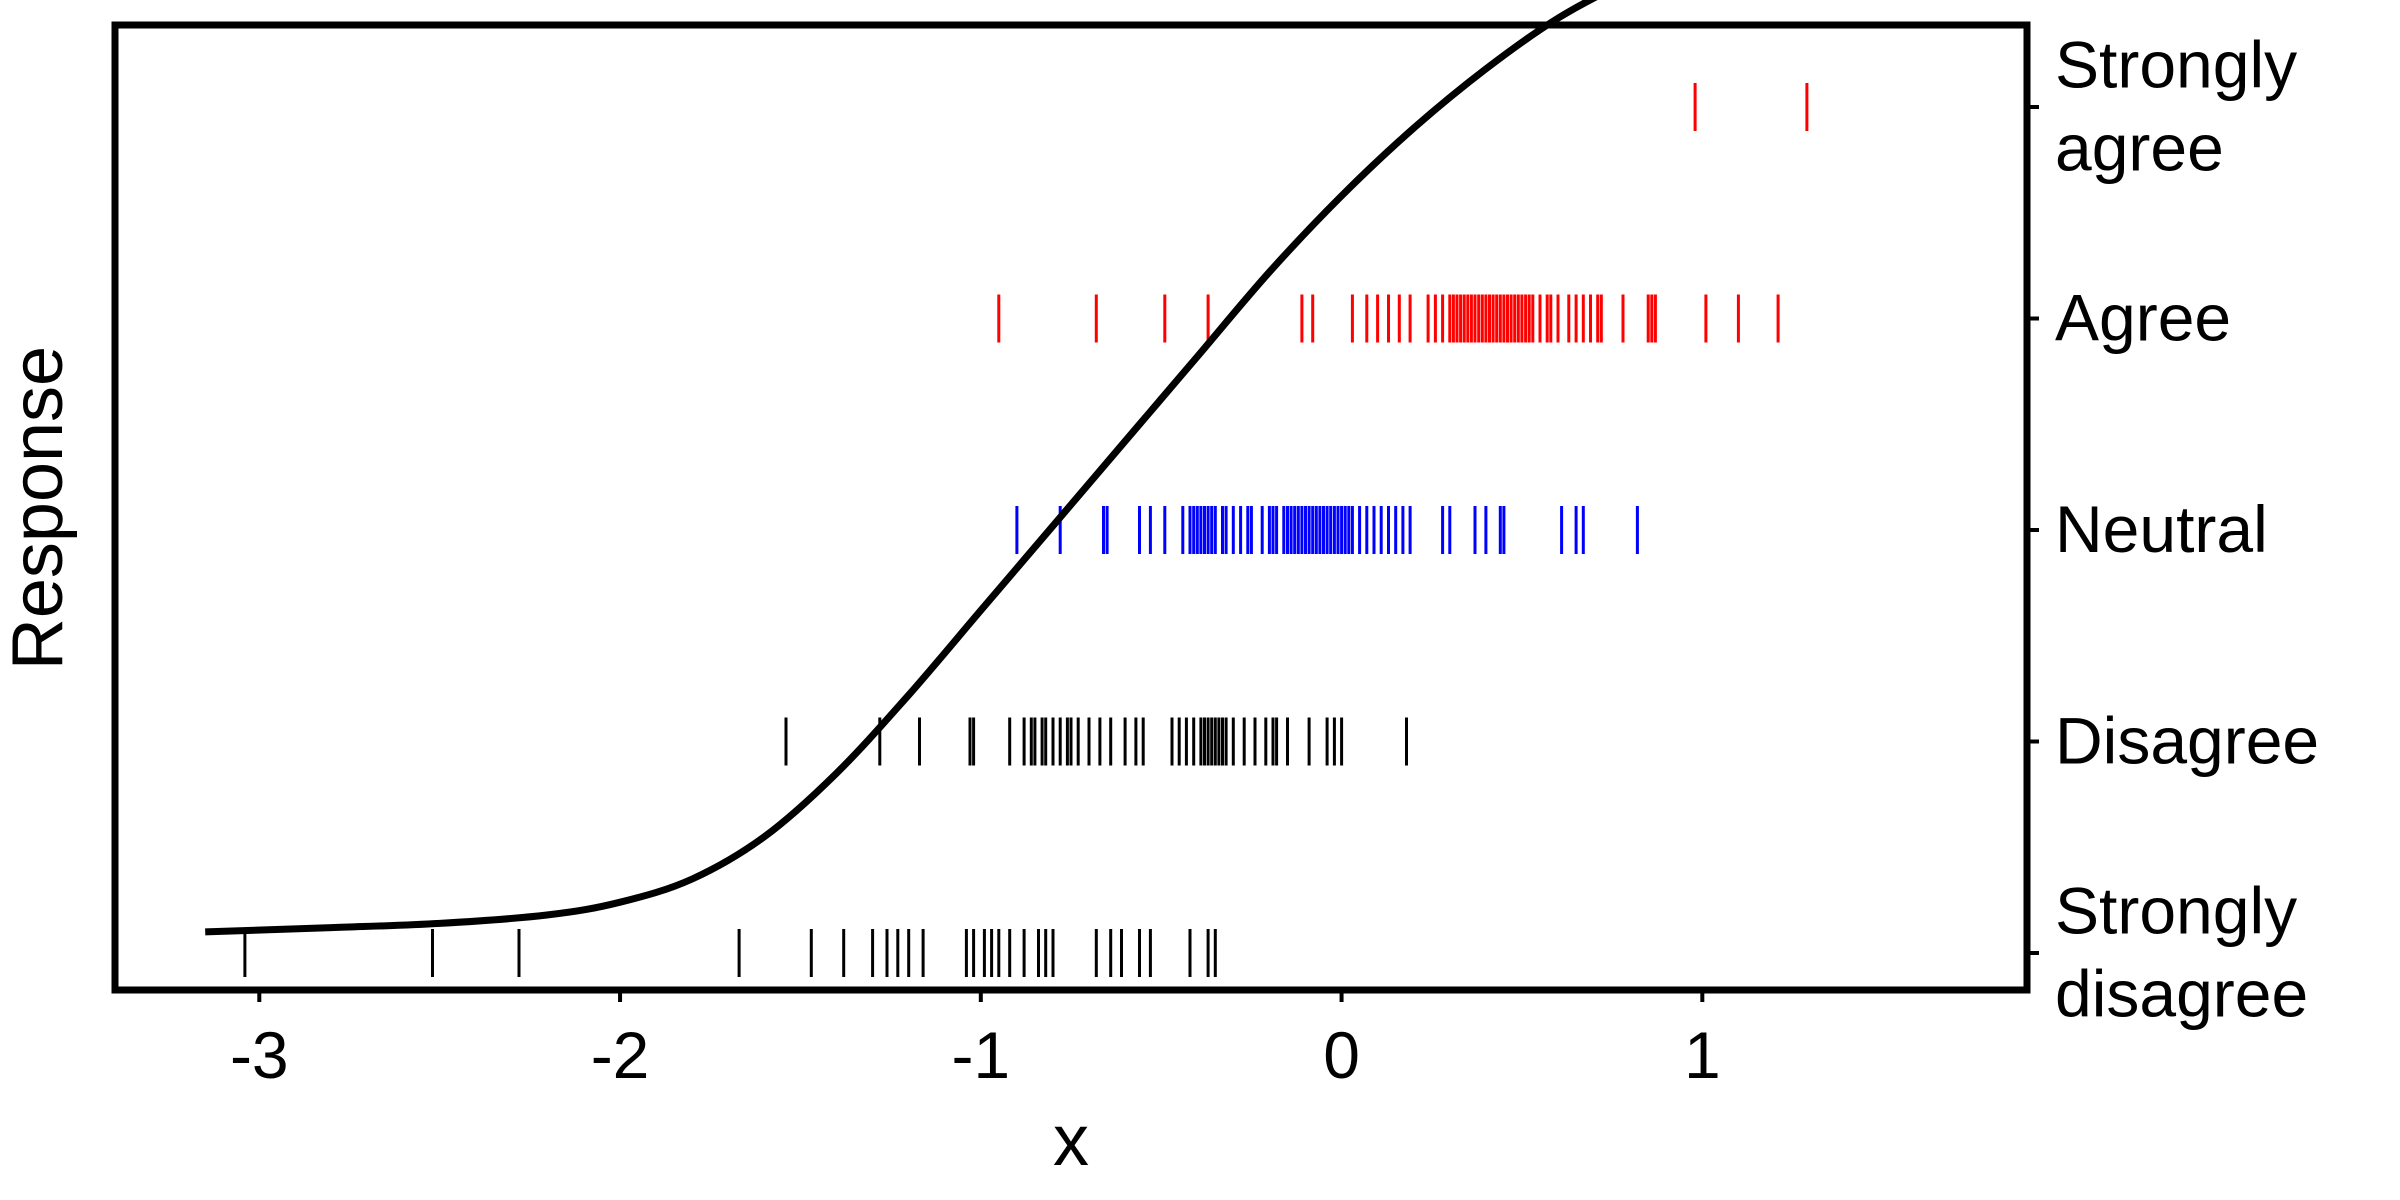  Describe the element at coordinates (2139, 148) in the screenshot. I see `y-tick-label: agree` at that location.